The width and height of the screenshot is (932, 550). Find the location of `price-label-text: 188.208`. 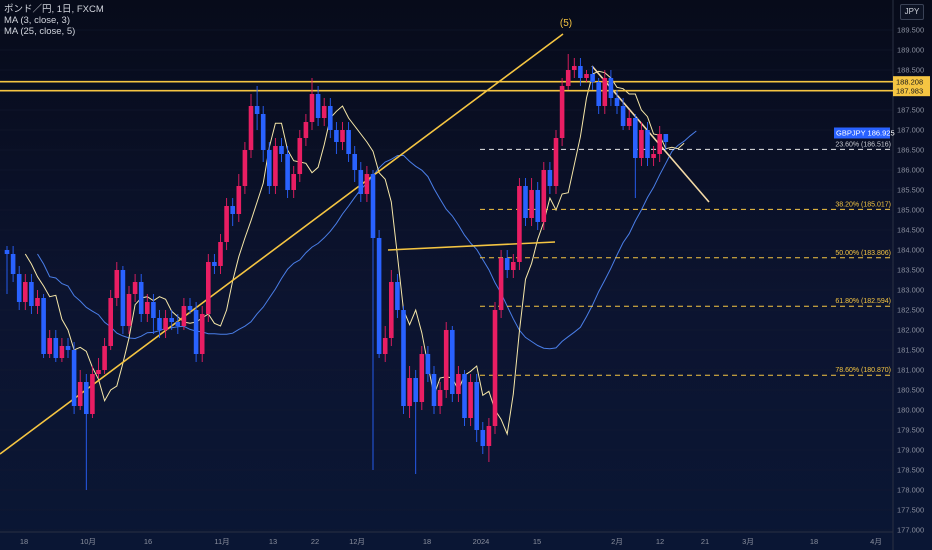

price-label-text: 188.208 is located at coordinates (909, 81).